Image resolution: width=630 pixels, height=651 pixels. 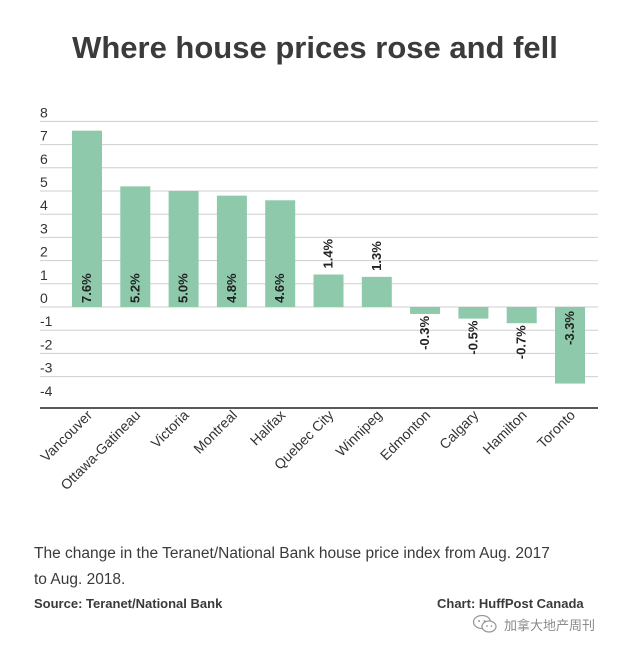 I want to click on bar-victoria, so click(x=183, y=249).